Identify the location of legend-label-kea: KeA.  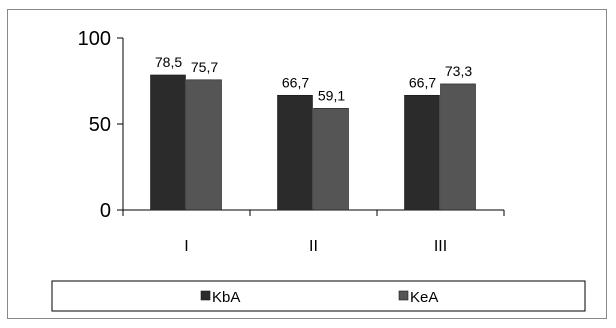
(424, 297).